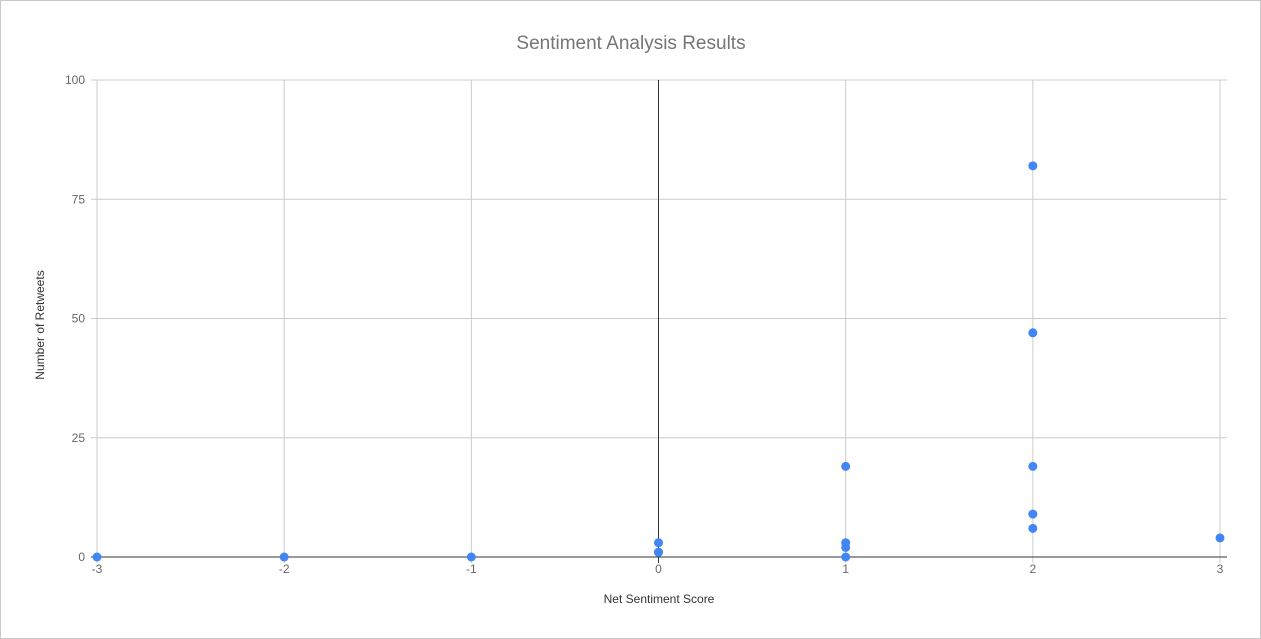 The image size is (1261, 639). I want to click on y-tick-label: 100, so click(75, 80).